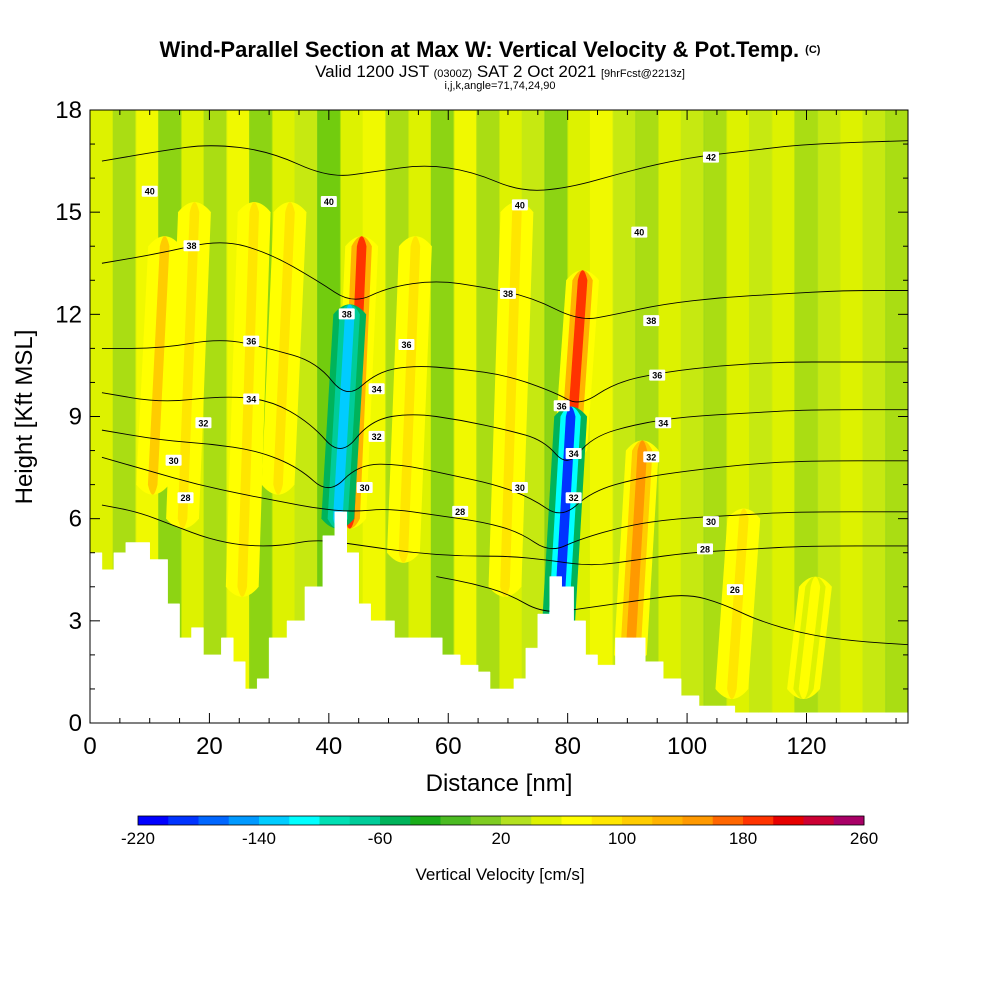 The height and width of the screenshot is (1000, 1000). What do you see at coordinates (501, 838) in the screenshot?
I see `colorbar-tick-label: 20` at bounding box center [501, 838].